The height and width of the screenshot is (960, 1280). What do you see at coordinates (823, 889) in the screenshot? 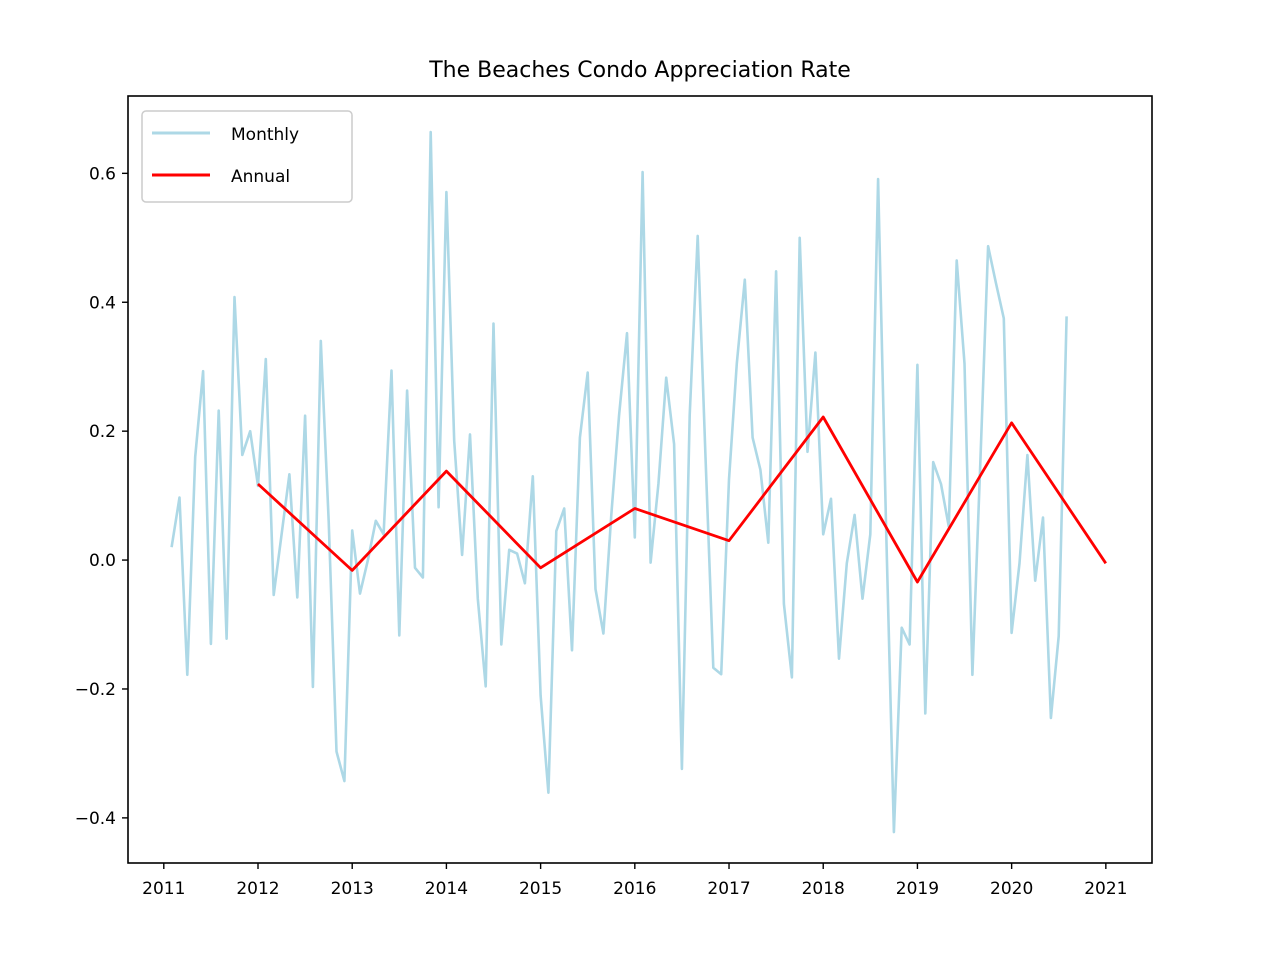
I see `x-tick-label: 2018` at bounding box center [823, 889].